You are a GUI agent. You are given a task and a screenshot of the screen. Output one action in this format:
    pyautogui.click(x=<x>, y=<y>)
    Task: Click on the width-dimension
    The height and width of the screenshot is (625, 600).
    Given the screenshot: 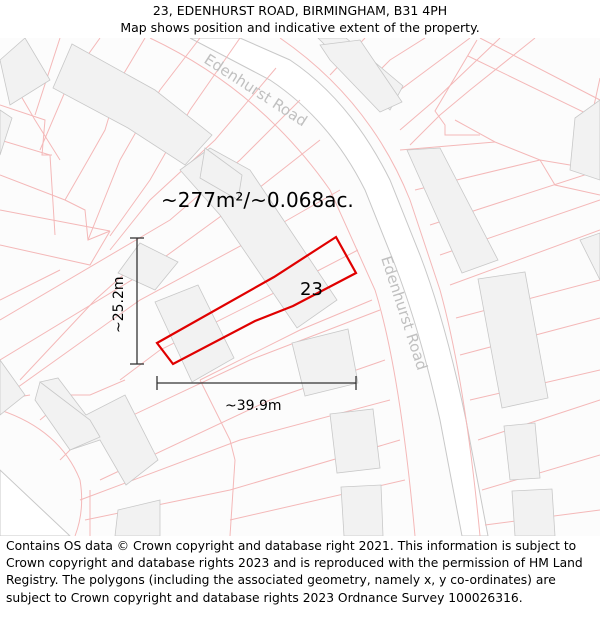 What is the action you would take?
    pyautogui.click(x=256, y=383)
    